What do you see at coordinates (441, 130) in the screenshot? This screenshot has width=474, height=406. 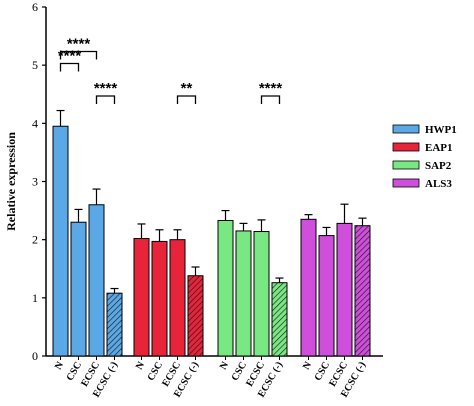 I see `legend-label: HWP1` at bounding box center [441, 130].